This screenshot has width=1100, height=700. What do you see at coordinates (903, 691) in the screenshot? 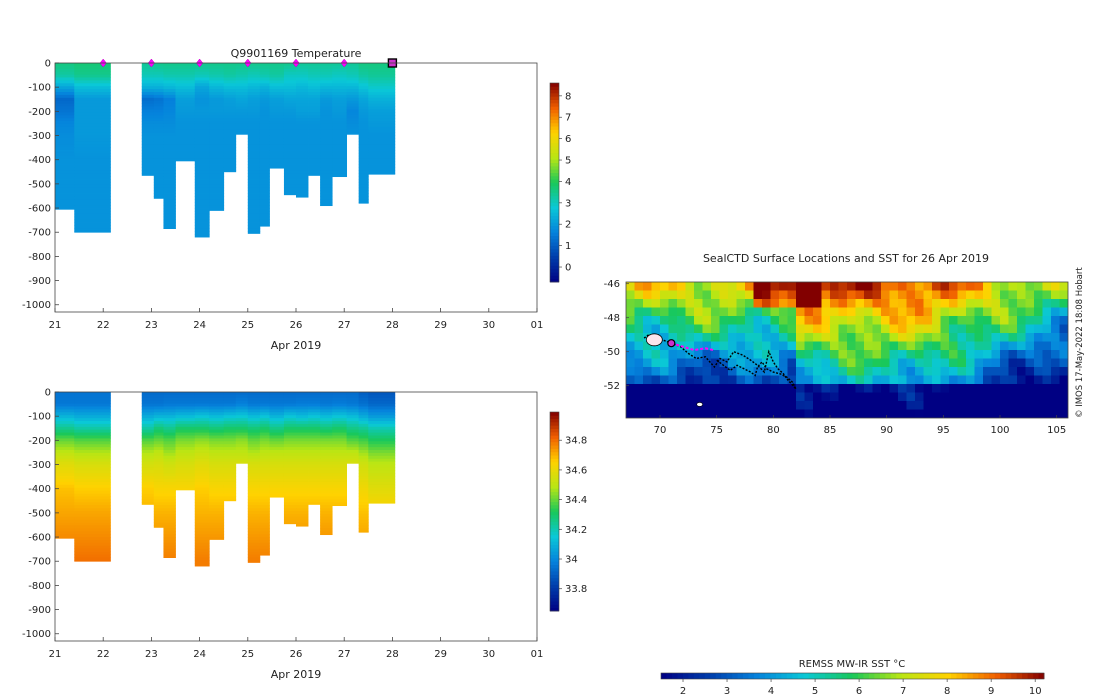
I see `sst-colorbar-tick-label: 7` at bounding box center [903, 691].